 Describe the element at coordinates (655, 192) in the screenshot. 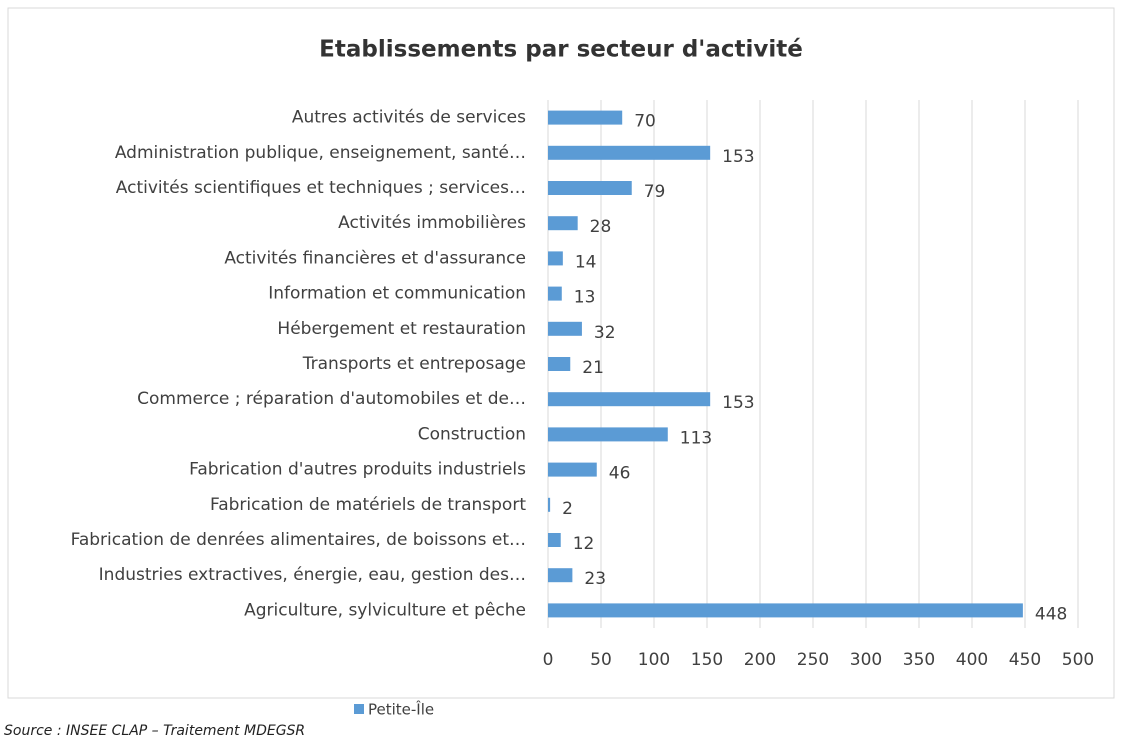

I see `data-label: 79` at that location.